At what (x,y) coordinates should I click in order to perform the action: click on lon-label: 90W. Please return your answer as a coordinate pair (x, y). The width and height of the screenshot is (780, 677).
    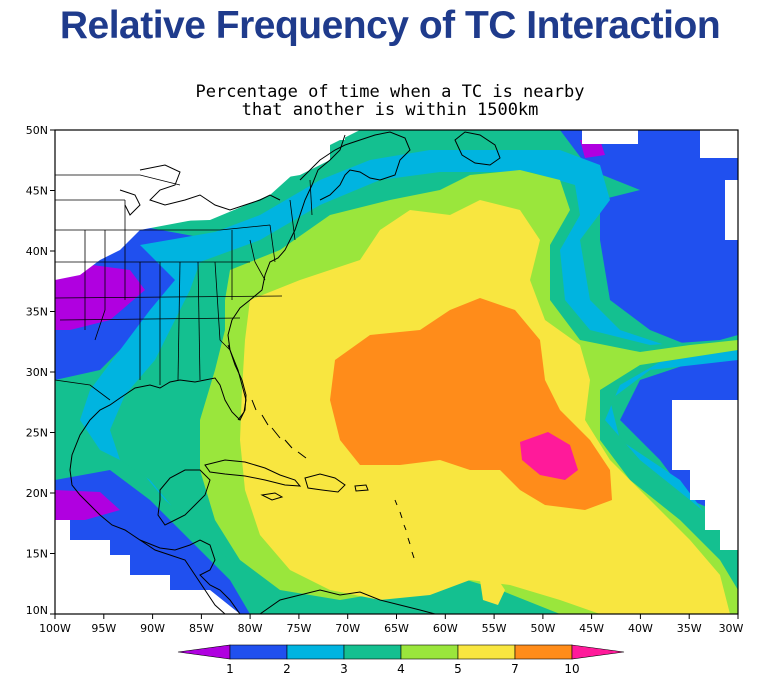
    Looking at the image, I should click on (152, 628).